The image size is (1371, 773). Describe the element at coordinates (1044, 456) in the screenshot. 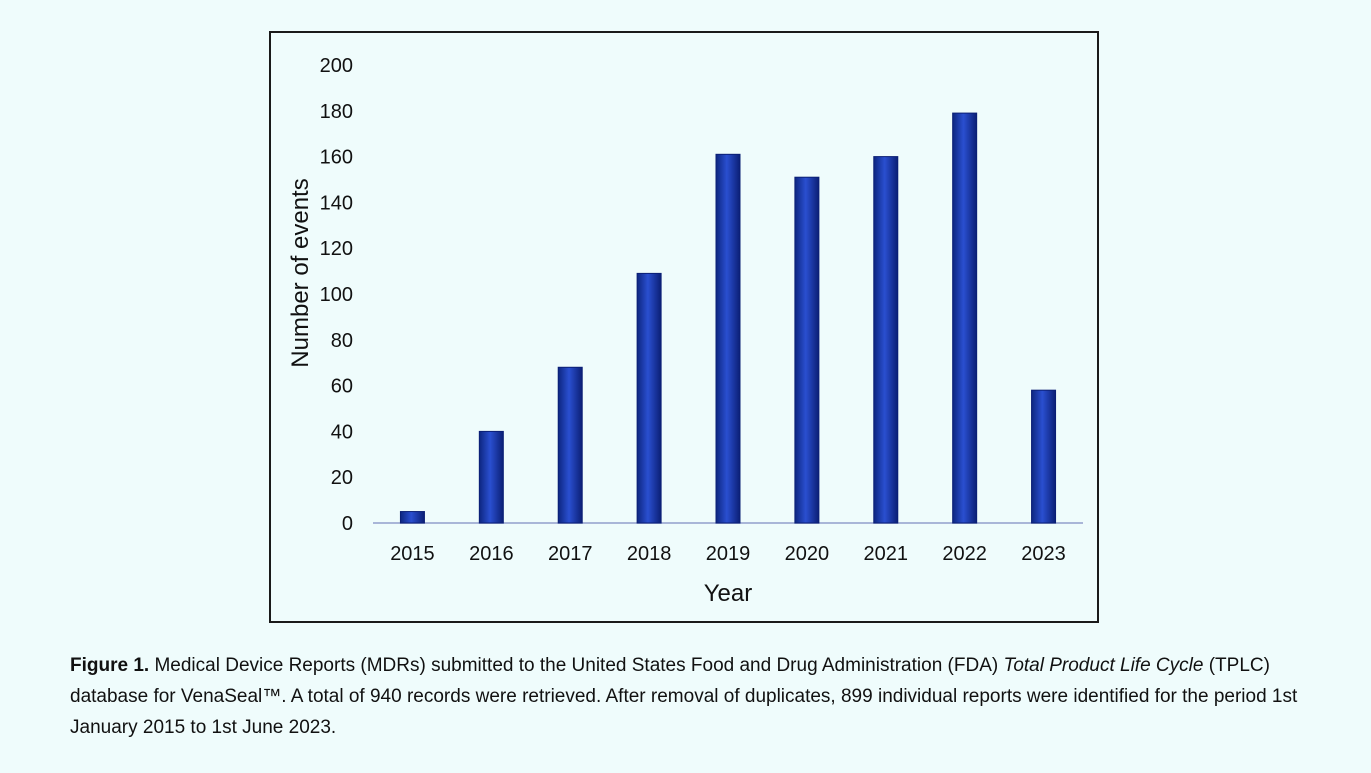

I see `bar-2023` at that location.